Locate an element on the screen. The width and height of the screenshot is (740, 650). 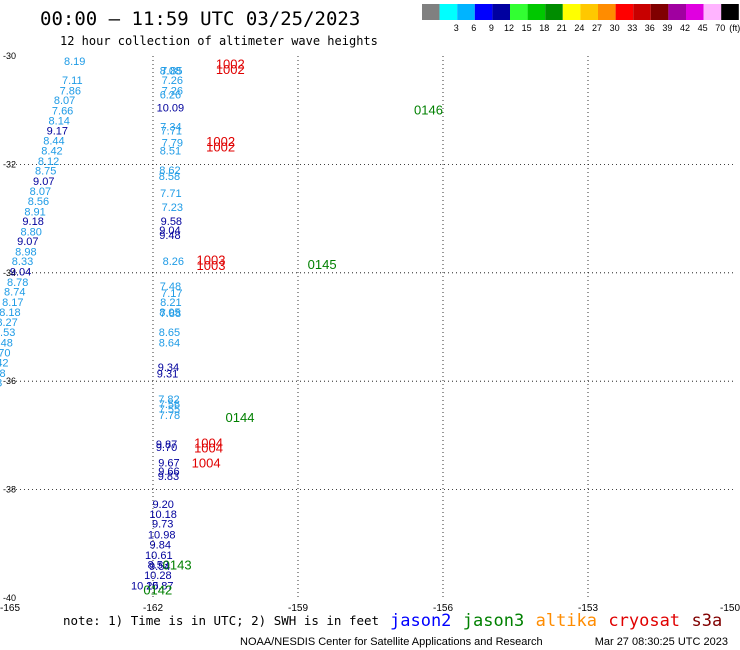
swh-point: 9.07 is located at coordinates (43, 182).